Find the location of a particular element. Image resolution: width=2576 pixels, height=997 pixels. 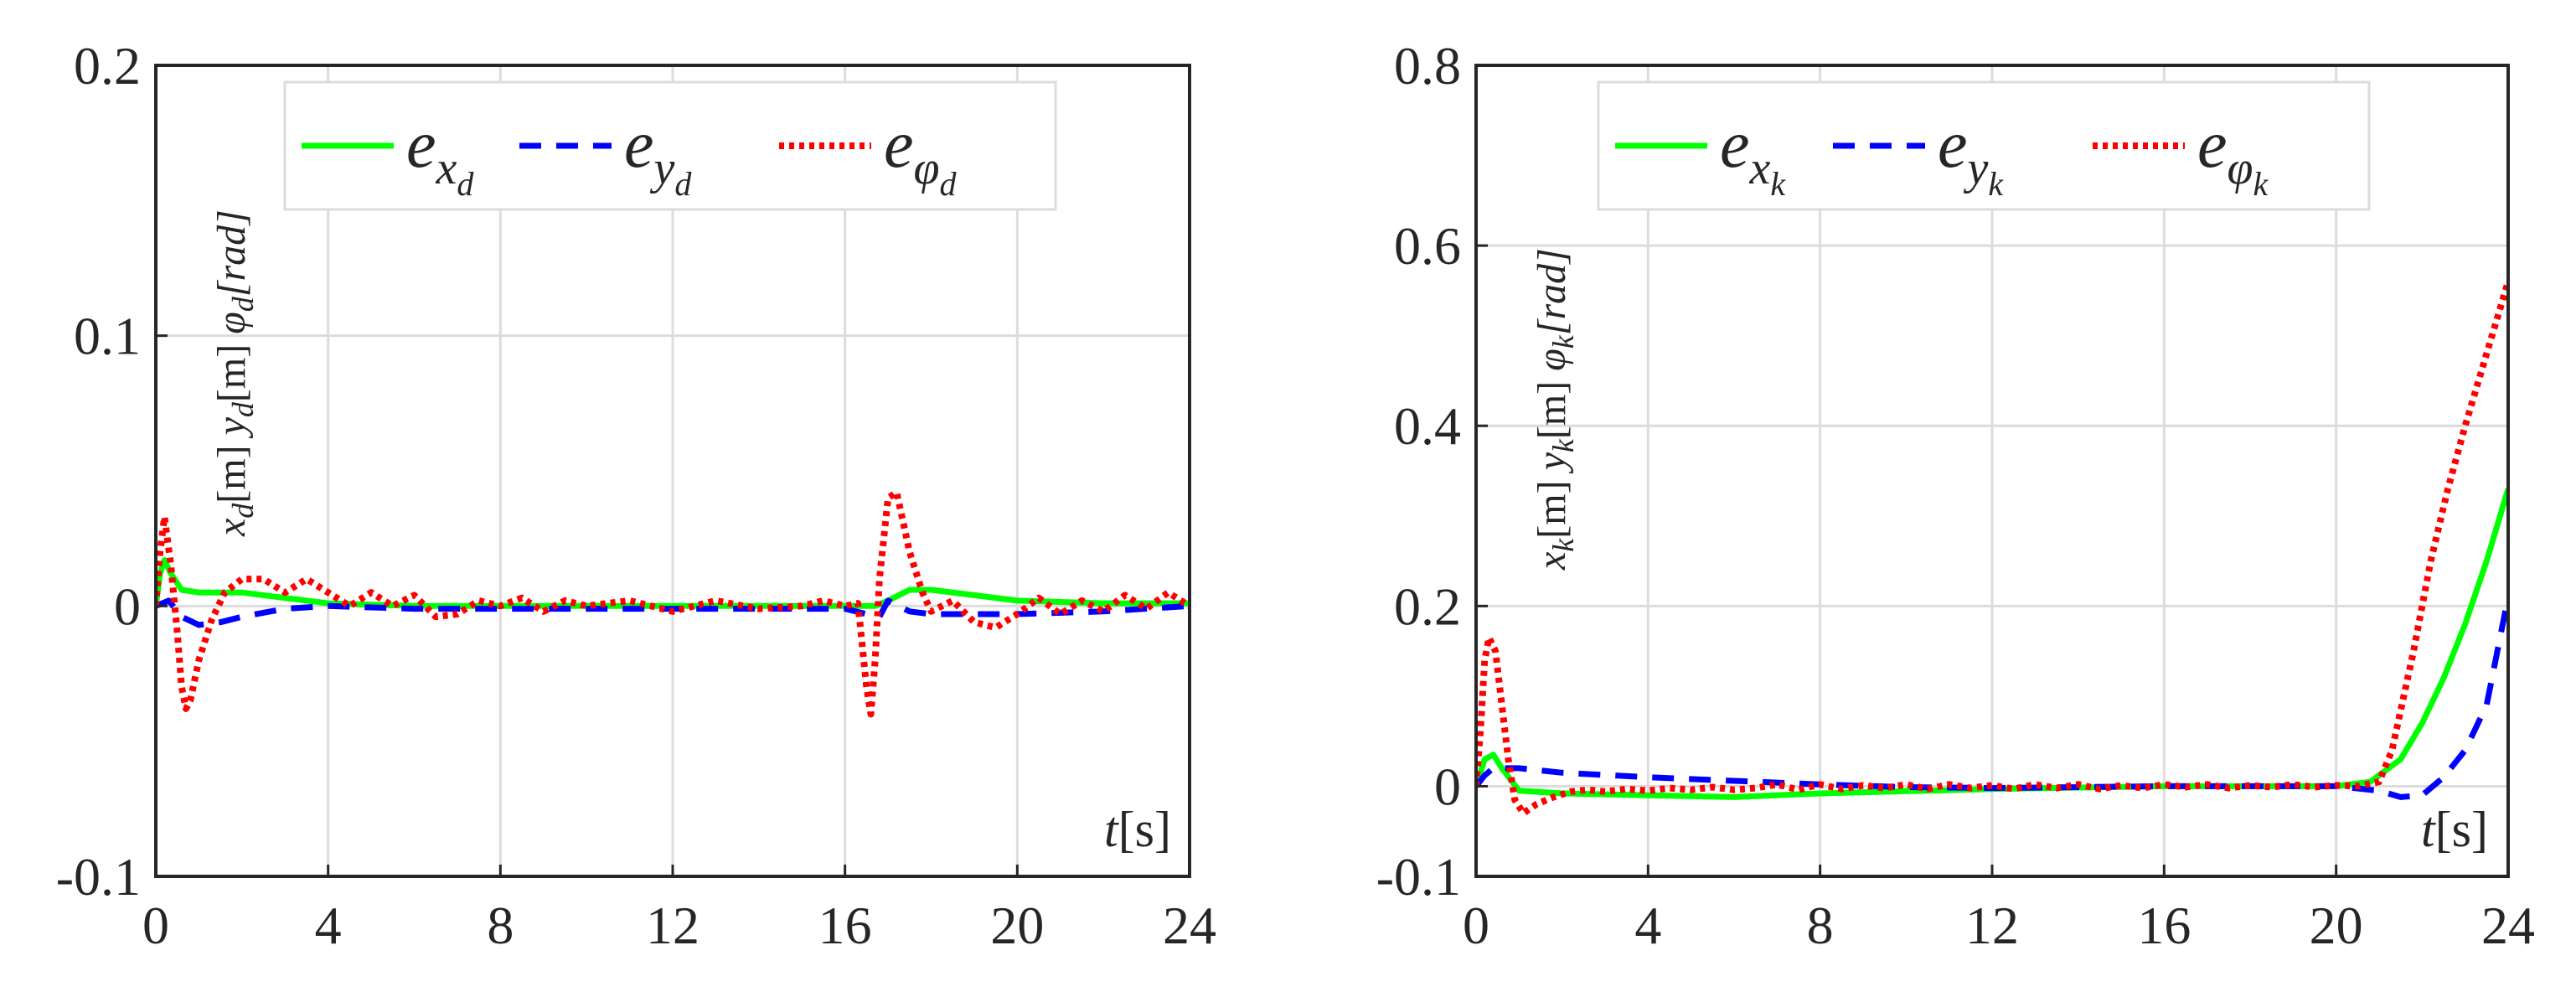

y-tick-label: 0.8 is located at coordinates (1427, 66).